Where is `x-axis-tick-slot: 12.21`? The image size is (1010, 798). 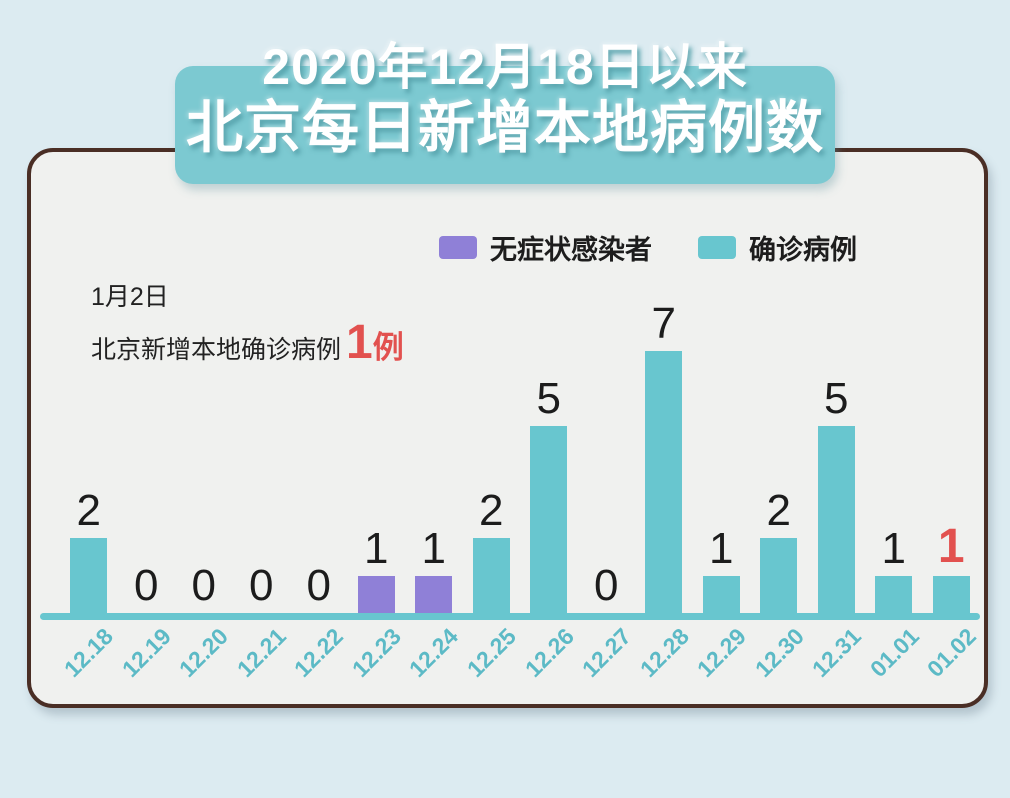
x-axis-tick-slot: 12.21 is located at coordinates (261, 662).